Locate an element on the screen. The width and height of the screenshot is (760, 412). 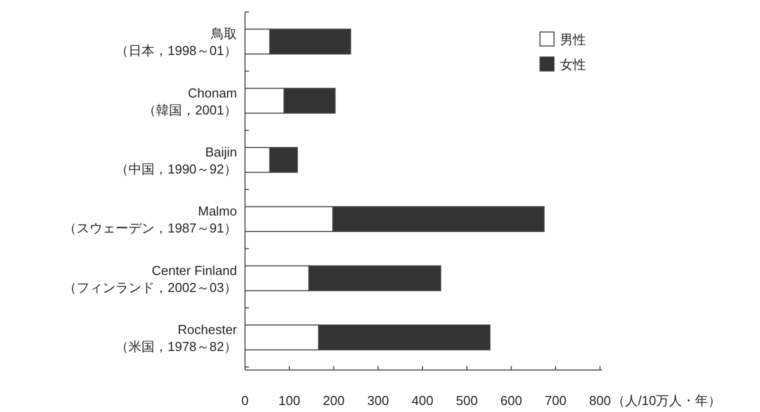
y-tick-label: 鳥取（日本，1998～01） is located at coordinates (176, 42).